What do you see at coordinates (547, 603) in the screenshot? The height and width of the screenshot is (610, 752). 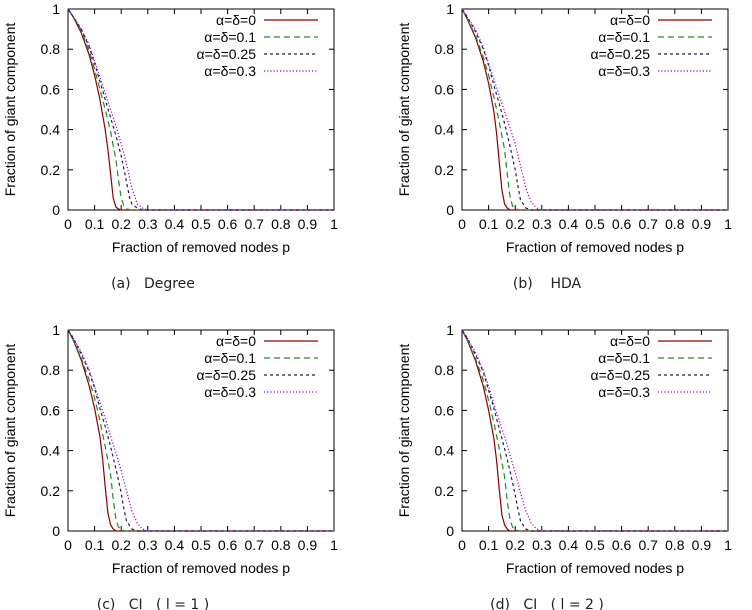 I see `panel-caption: (d) CI ( l = 2 )` at bounding box center [547, 603].